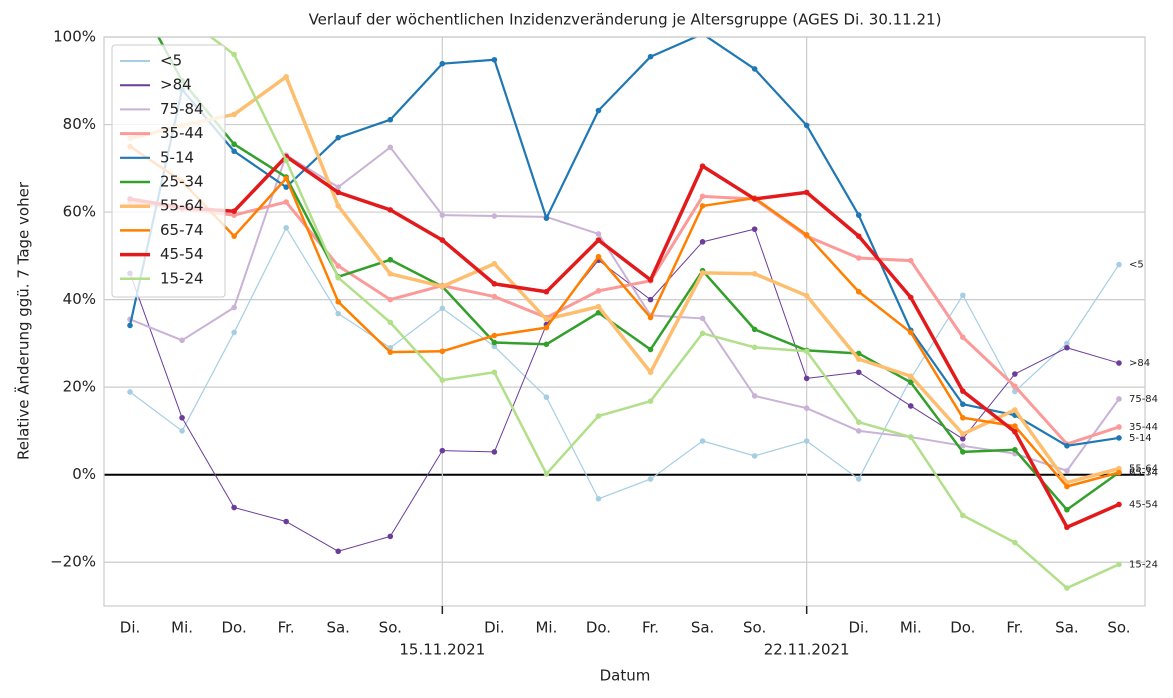 The height and width of the screenshot is (698, 1173). What do you see at coordinates (74, 37) in the screenshot?
I see `y-tick-label: 100%` at bounding box center [74, 37].